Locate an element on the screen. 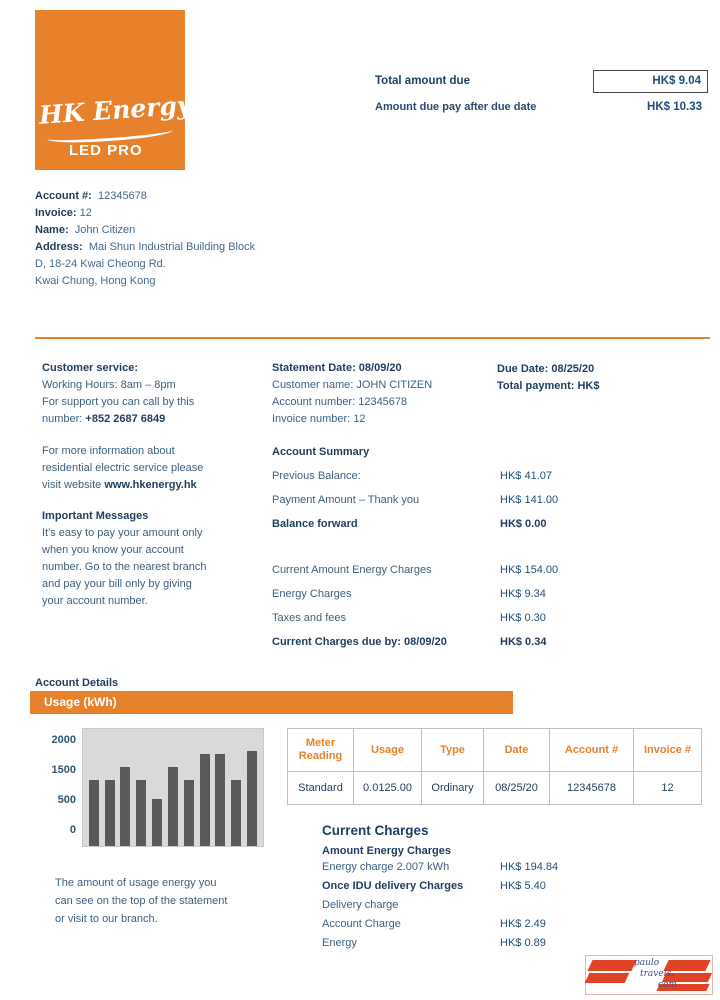 This screenshot has height=1000, width=720. important-message-line: and pay your bill only by giving is located at coordinates (117, 584).